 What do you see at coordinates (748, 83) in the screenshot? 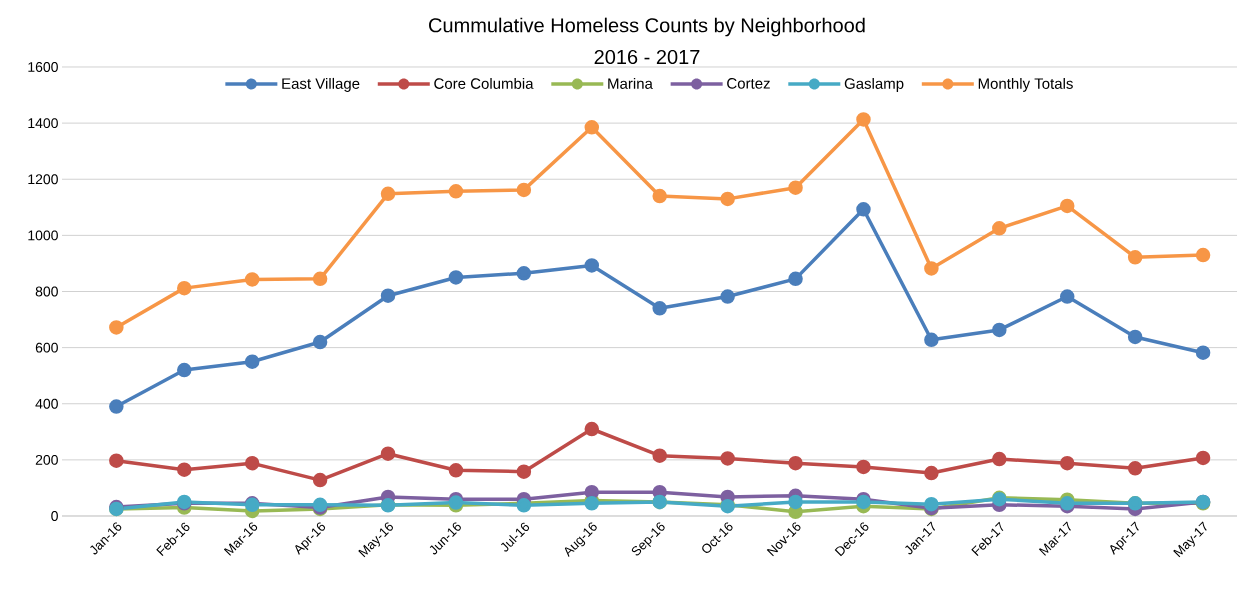
I see `legend-label: Cortez` at bounding box center [748, 83].